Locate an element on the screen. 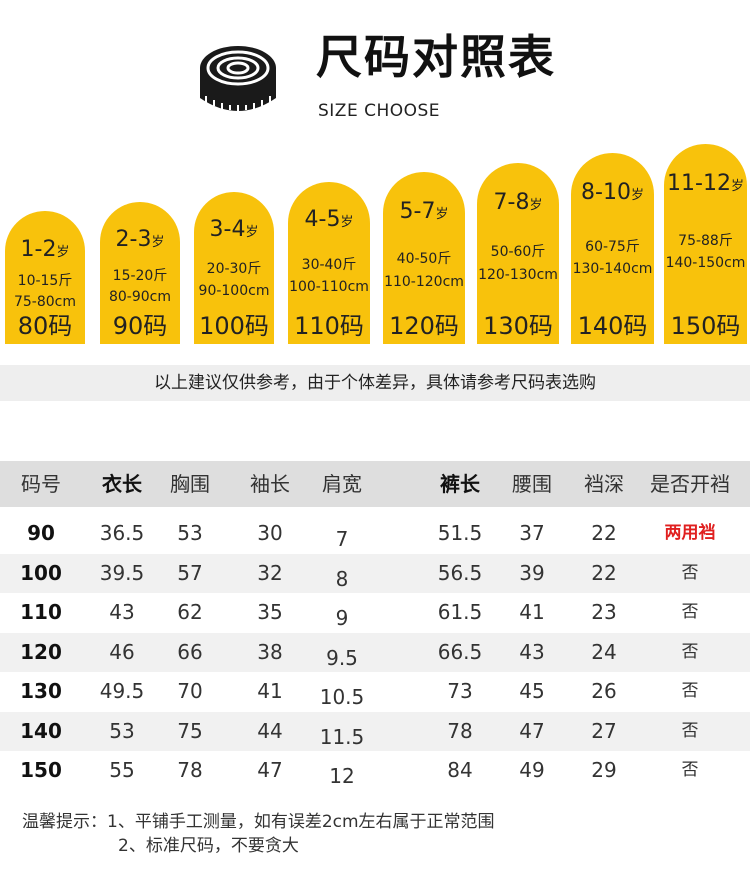 The height and width of the screenshot is (880, 750). card-age: 8-10岁 is located at coordinates (612, 192).